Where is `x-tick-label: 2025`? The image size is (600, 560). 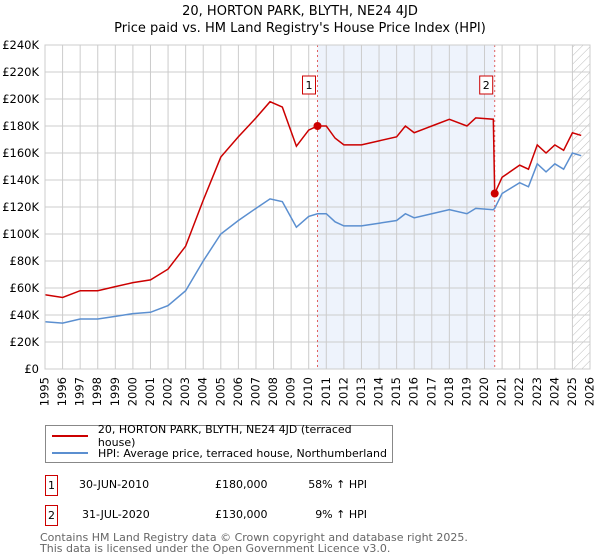
x-tick-label: 2025 is located at coordinates (572, 391).